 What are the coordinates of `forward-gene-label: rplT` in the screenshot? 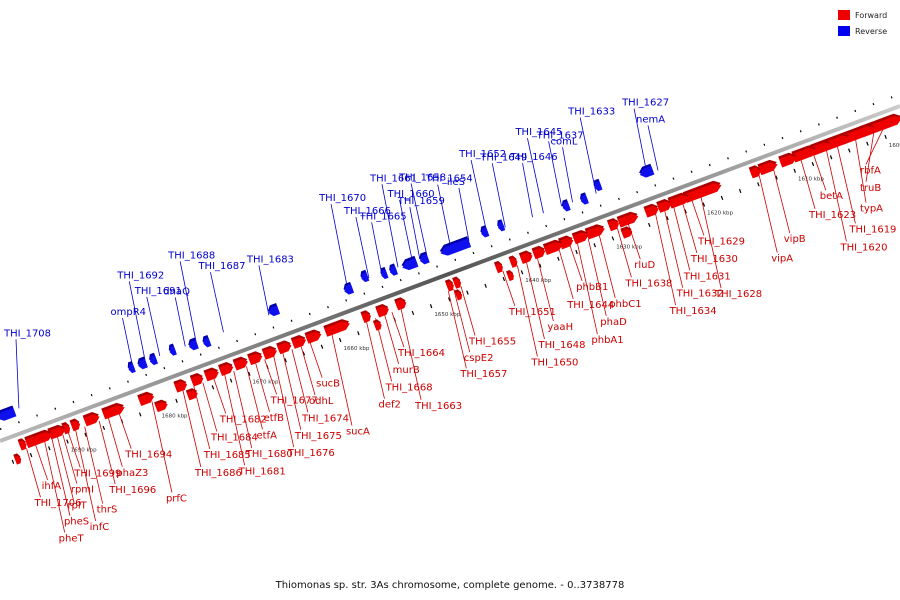 It's located at (77, 506).